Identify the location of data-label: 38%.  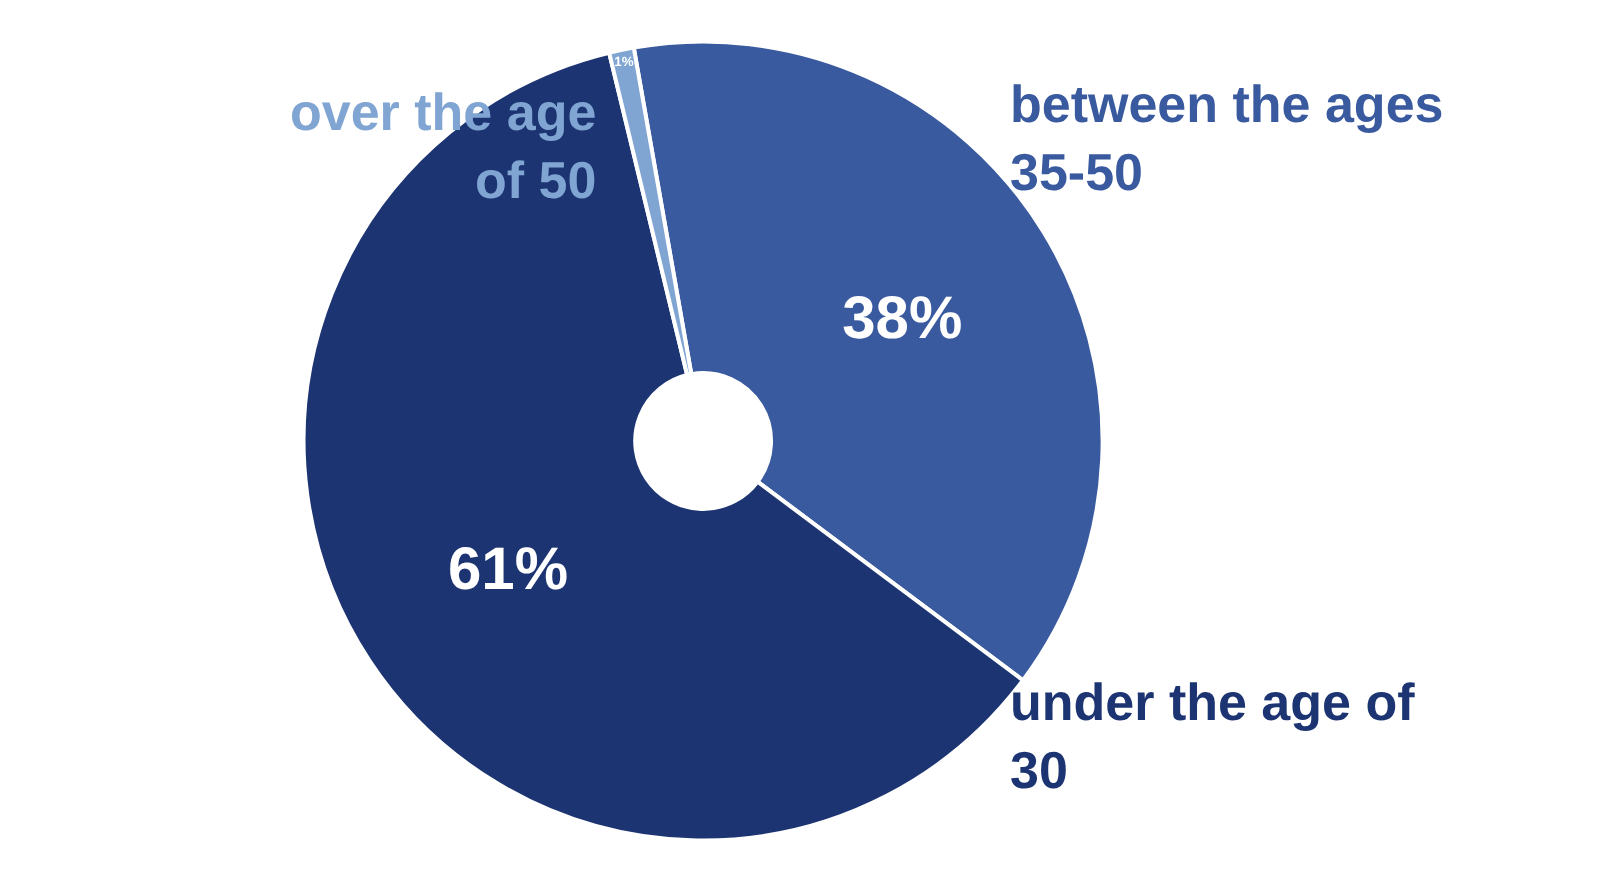
(902, 318).